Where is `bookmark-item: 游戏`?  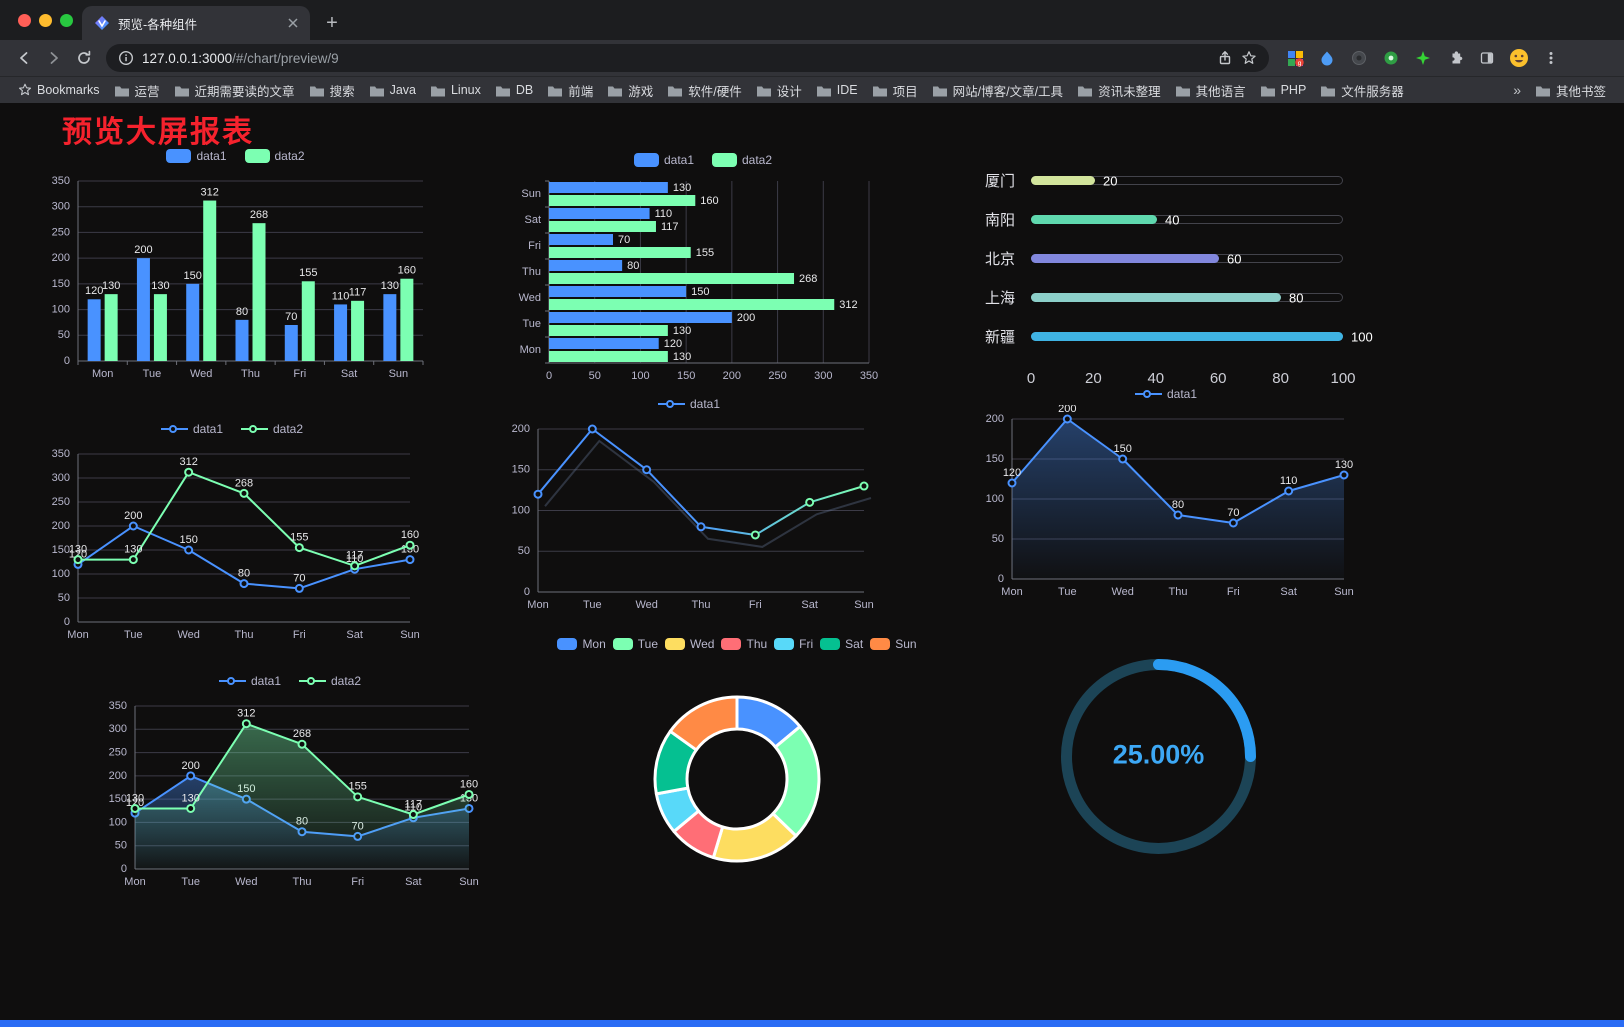 bookmark-item: 游戏 is located at coordinates (630, 90).